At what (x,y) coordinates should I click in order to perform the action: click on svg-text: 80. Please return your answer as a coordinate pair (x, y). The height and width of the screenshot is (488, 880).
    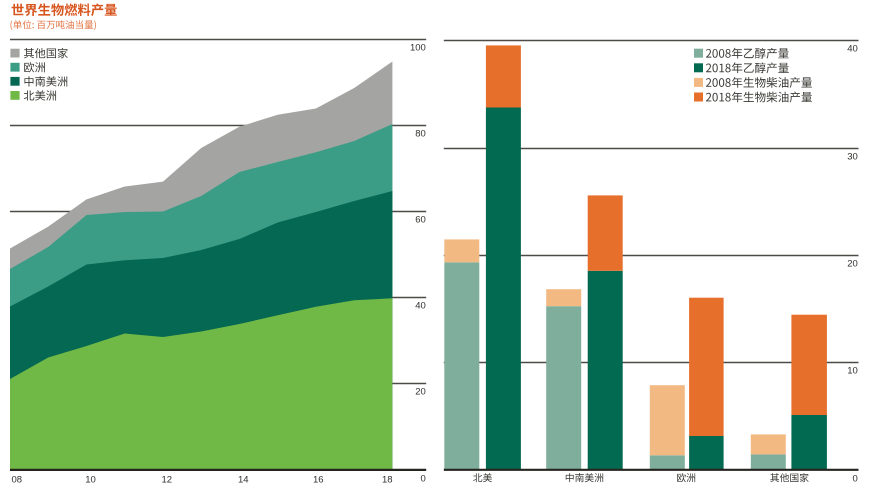
    Looking at the image, I should click on (420, 134).